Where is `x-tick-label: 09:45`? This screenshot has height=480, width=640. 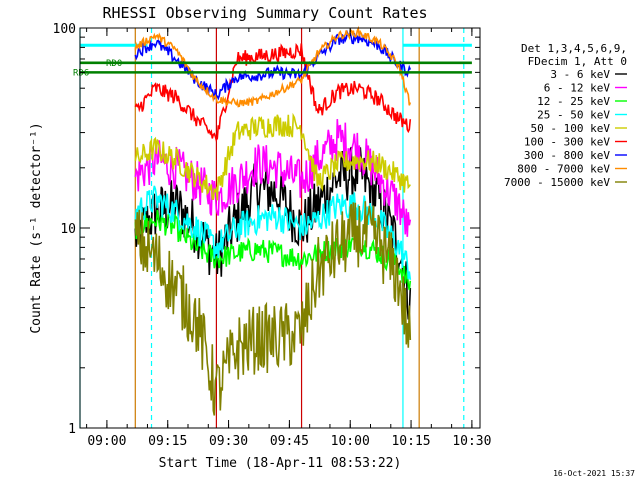 x-tick-label: 09:45 is located at coordinates (289, 441).